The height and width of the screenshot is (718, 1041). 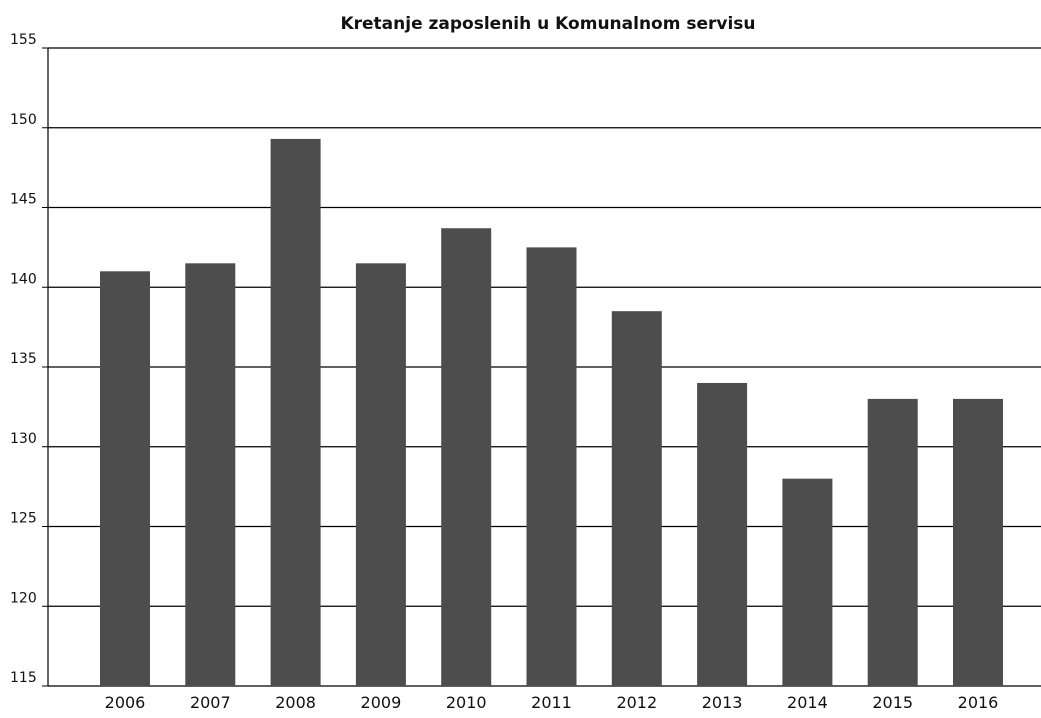 I want to click on y-tick-label: 145, so click(x=23, y=200).